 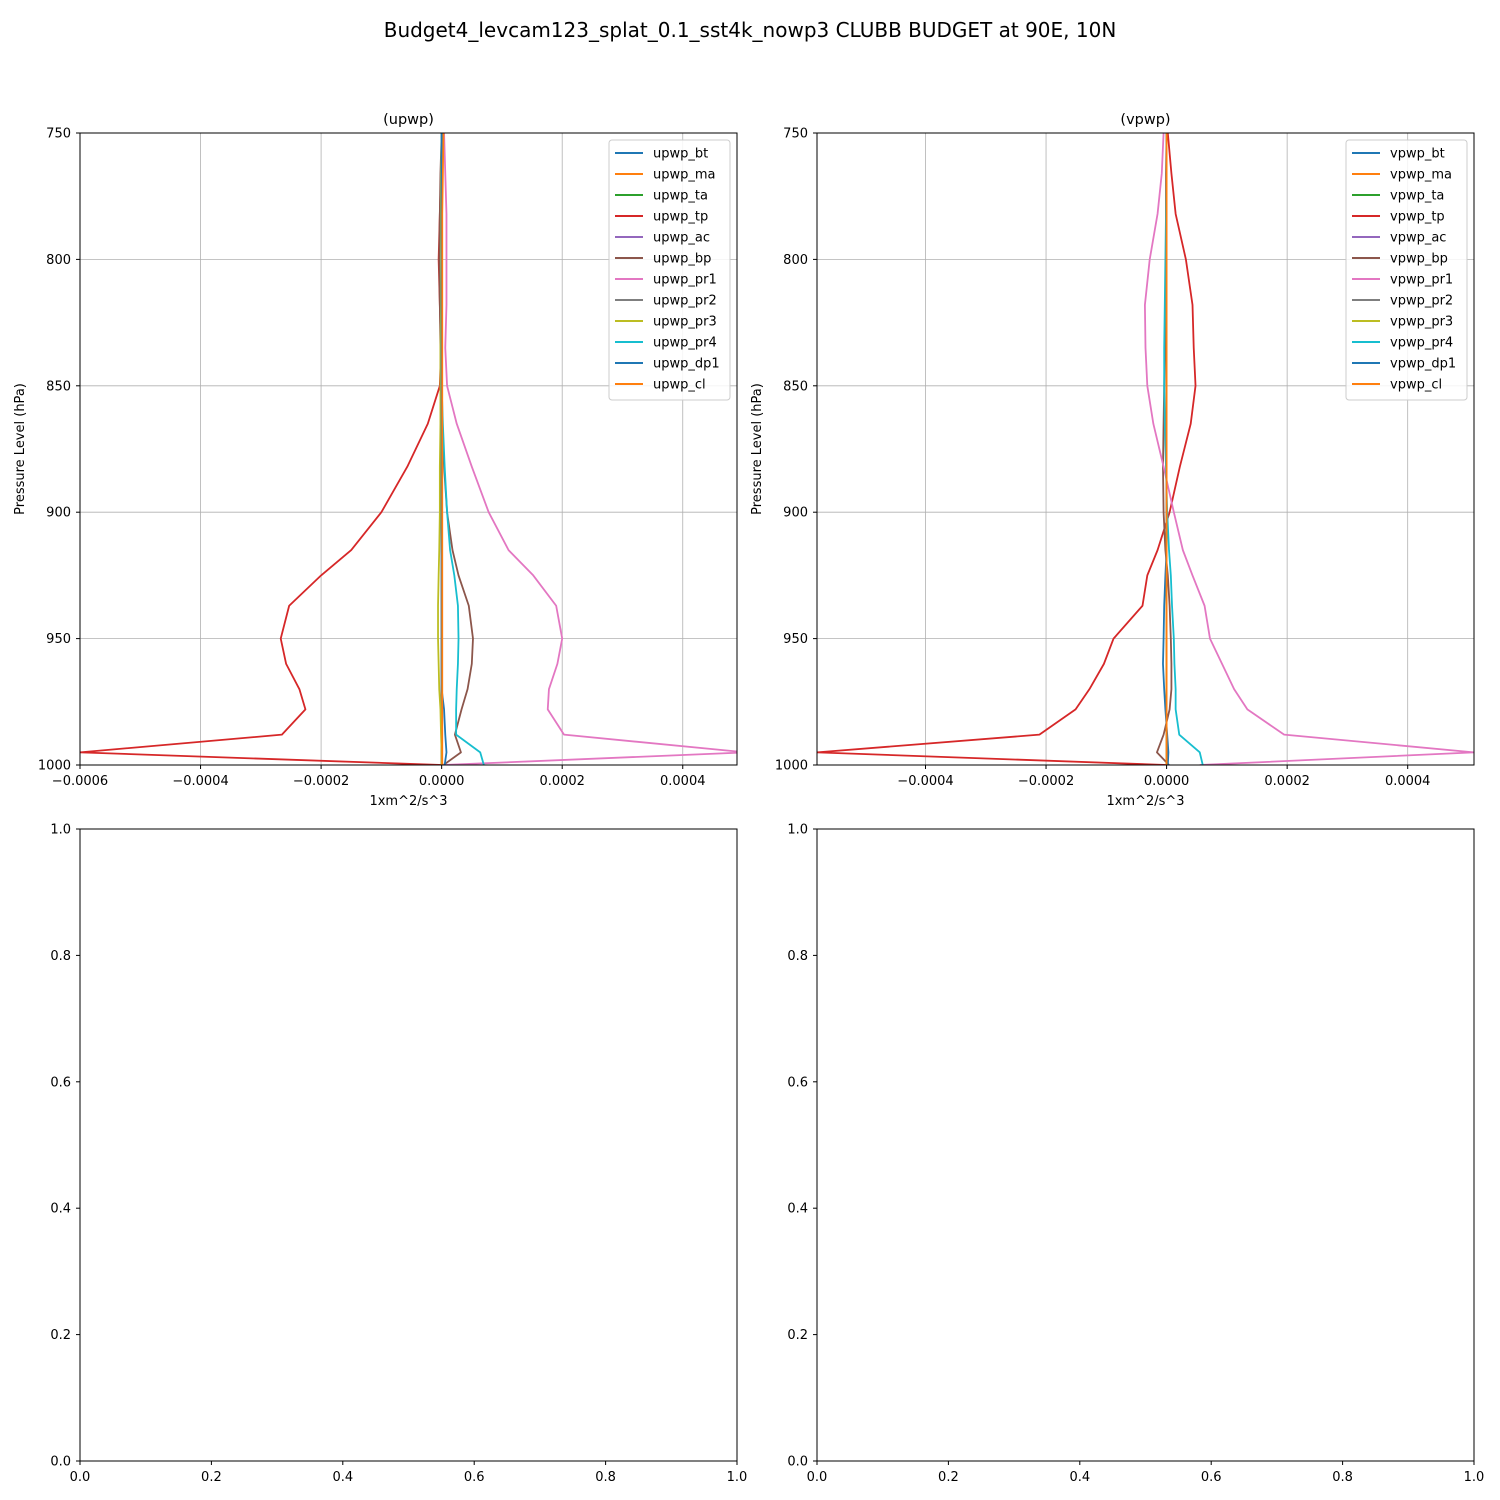 What do you see at coordinates (1416, 385) in the screenshot?
I see `legend-entry: vpwp_cl` at bounding box center [1416, 385].